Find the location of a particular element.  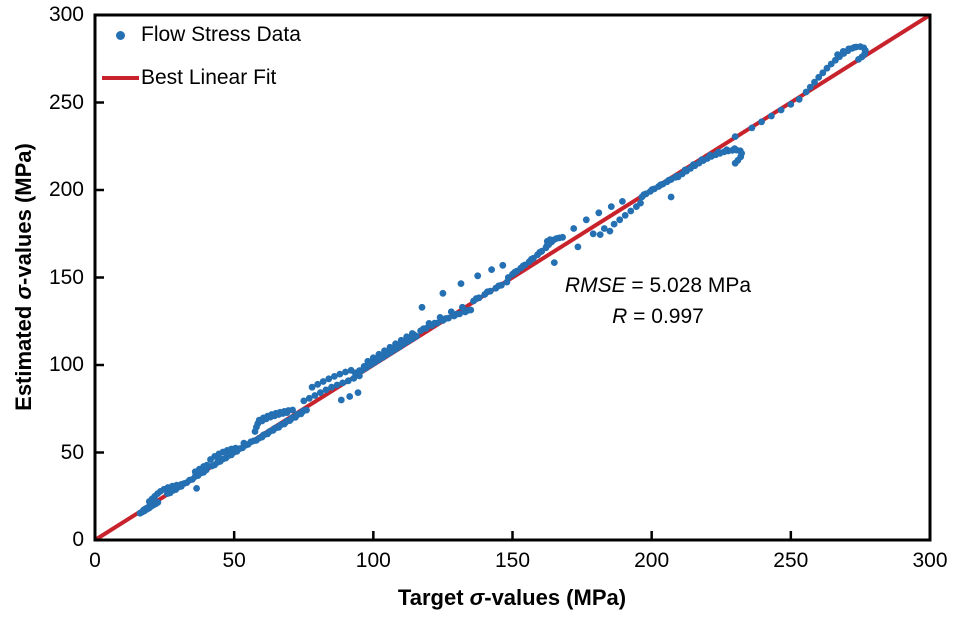

y-axis-title-prefix: Estimated is located at coordinates (23, 355).